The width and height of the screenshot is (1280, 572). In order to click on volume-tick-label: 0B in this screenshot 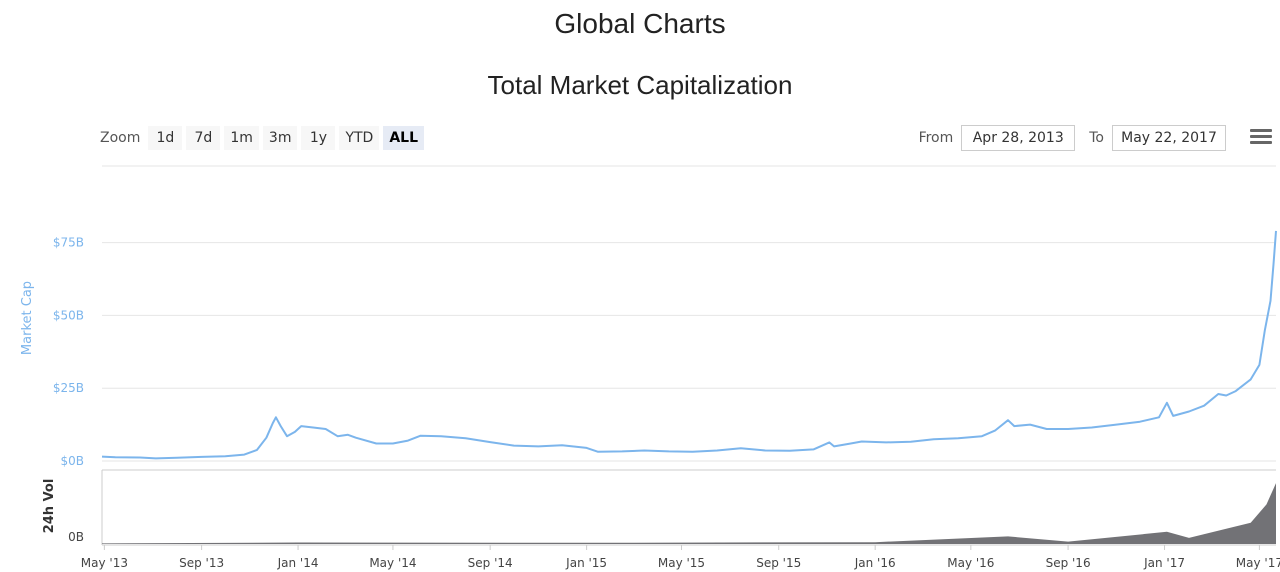, I will do `click(76, 537)`.